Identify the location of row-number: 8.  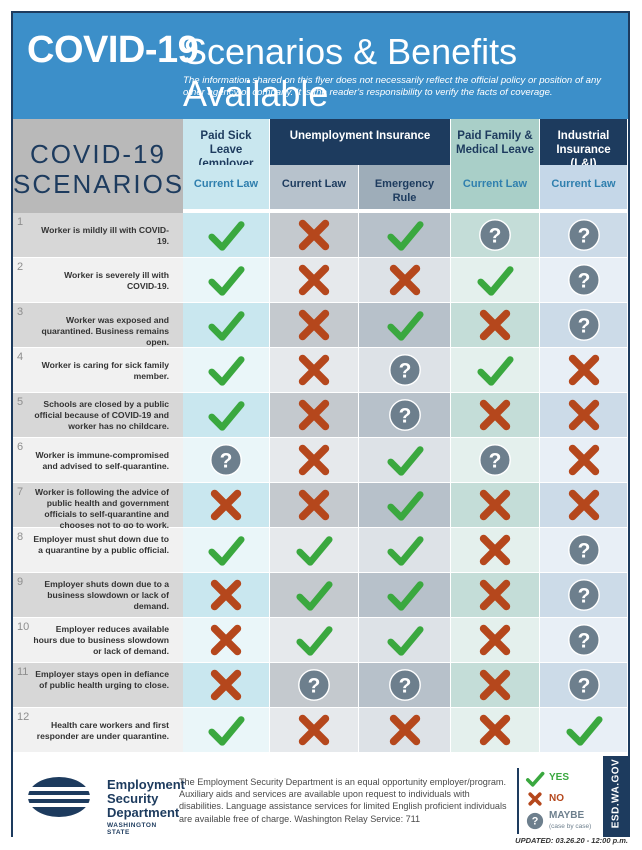
(20, 537).